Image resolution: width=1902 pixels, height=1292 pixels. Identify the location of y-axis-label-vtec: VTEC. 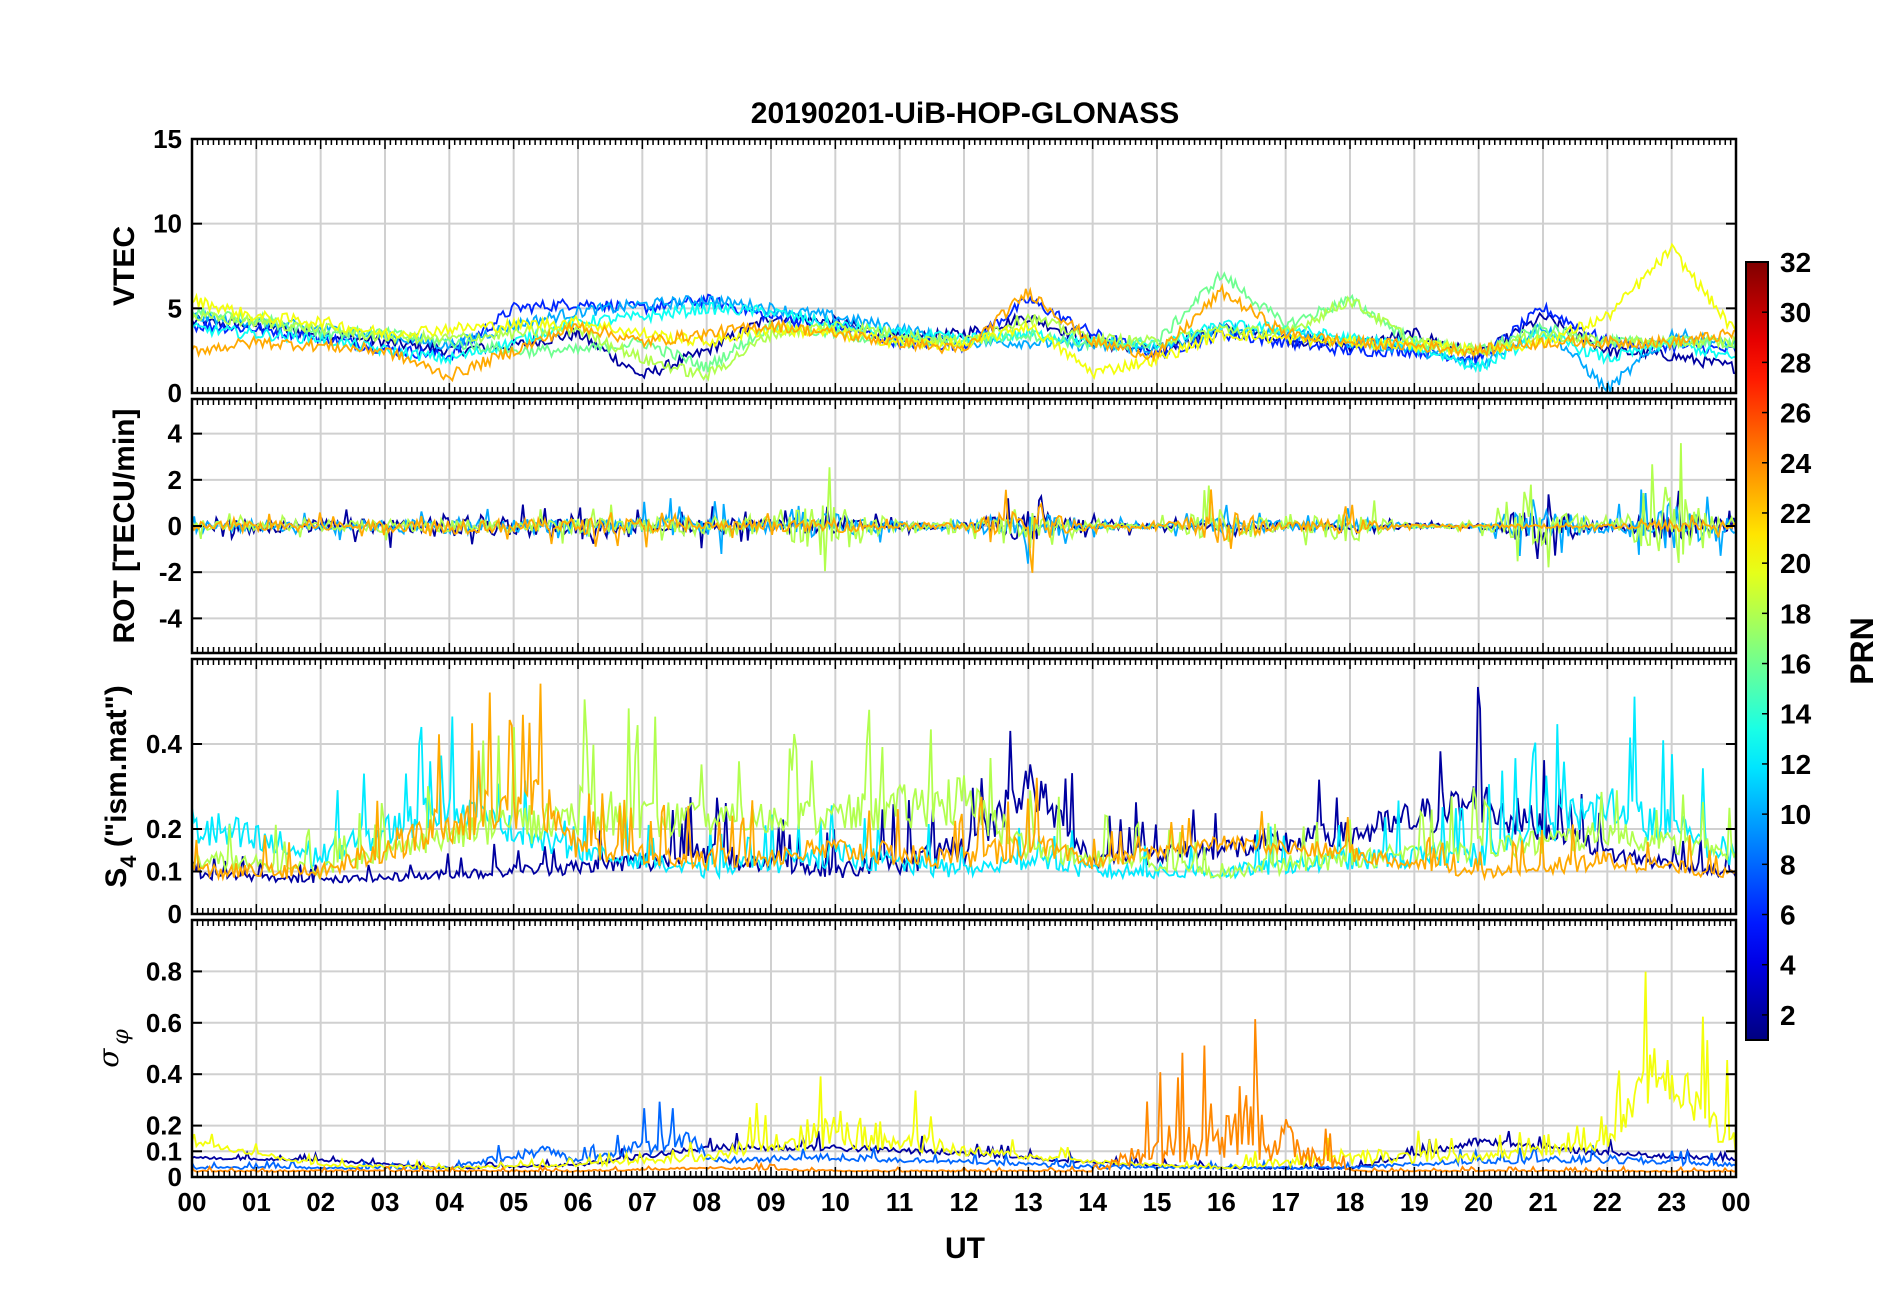
(124, 266).